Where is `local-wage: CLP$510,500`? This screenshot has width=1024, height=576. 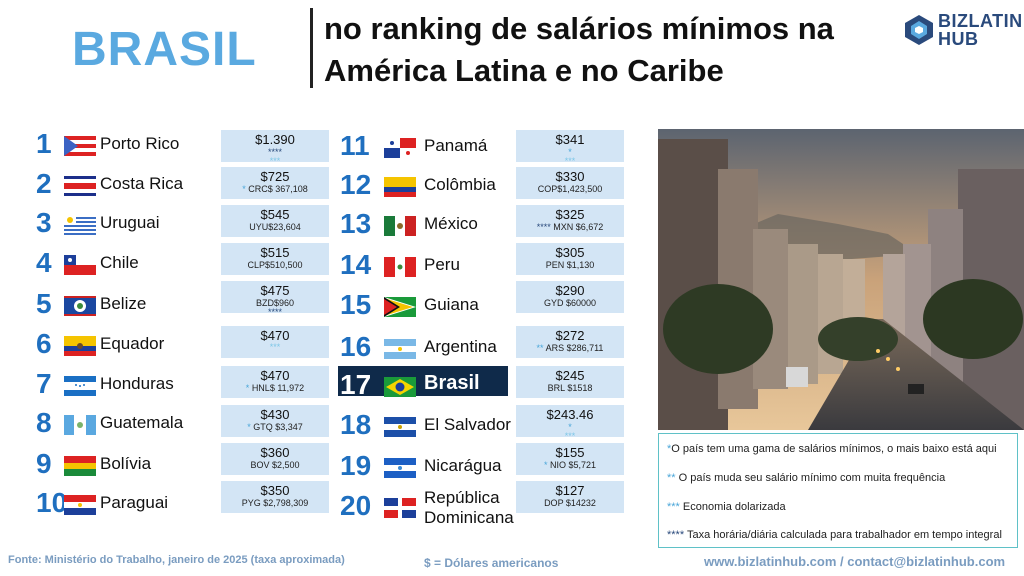
local-wage: CLP$510,500 is located at coordinates (275, 265).